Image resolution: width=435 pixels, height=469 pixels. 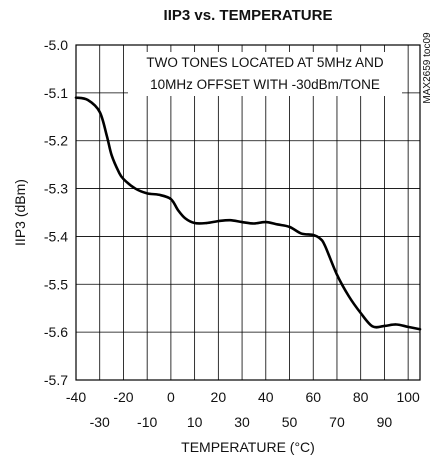 I want to click on y-tick-label: -5.0, so click(x=56, y=45).